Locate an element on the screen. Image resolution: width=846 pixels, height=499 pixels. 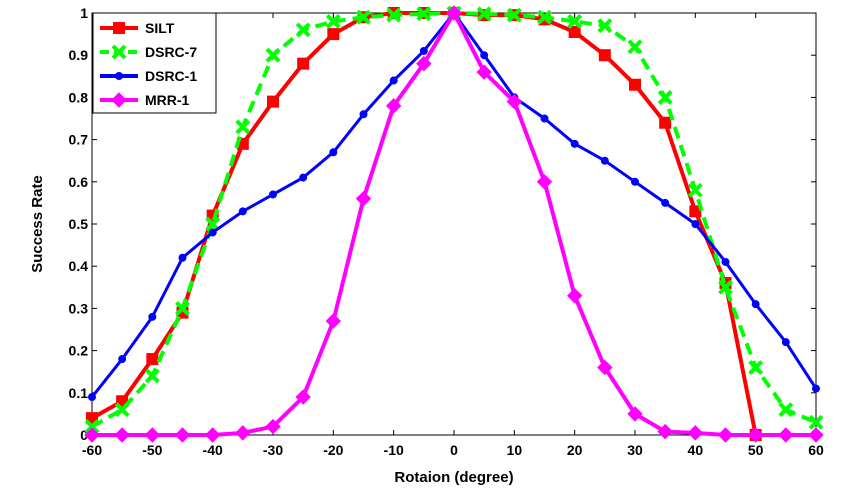
y-tick-label: 0.2 is located at coordinates (79, 351).